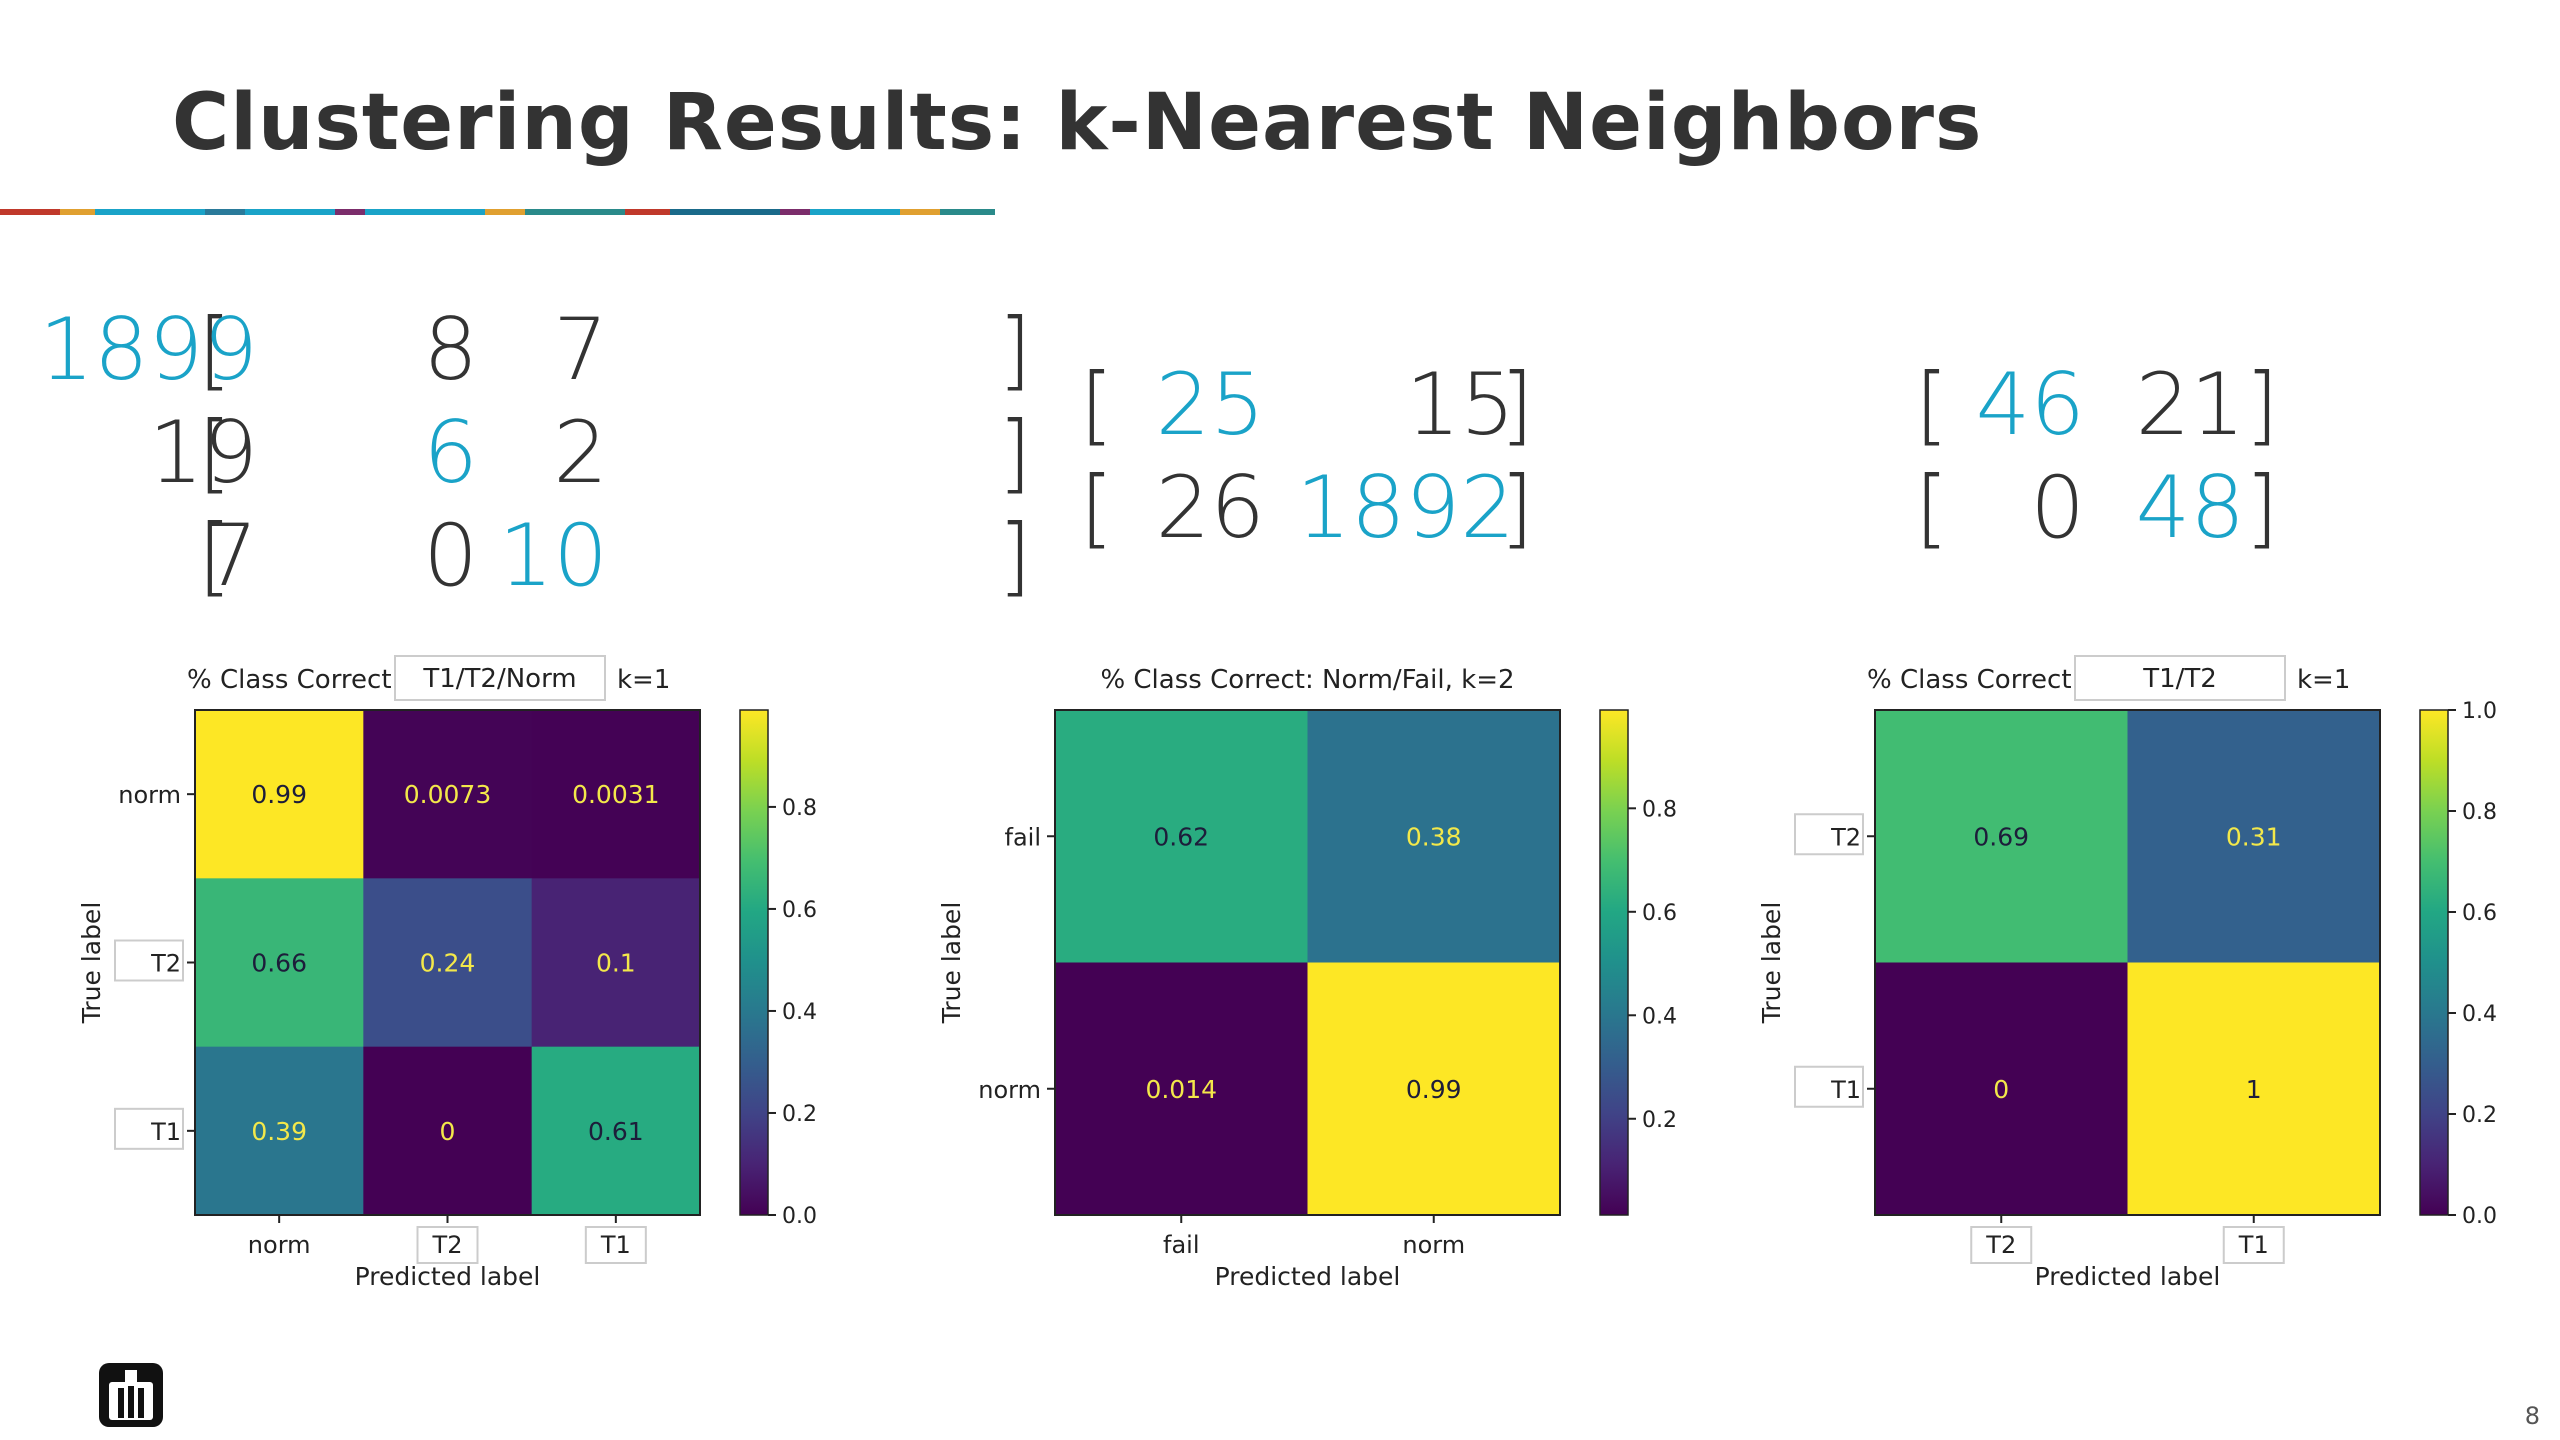 Image resolution: width=2560 pixels, height=1440 pixels. Describe the element at coordinates (1308, 1276) in the screenshot. I see `x-axis-label: Predicted label` at that location.